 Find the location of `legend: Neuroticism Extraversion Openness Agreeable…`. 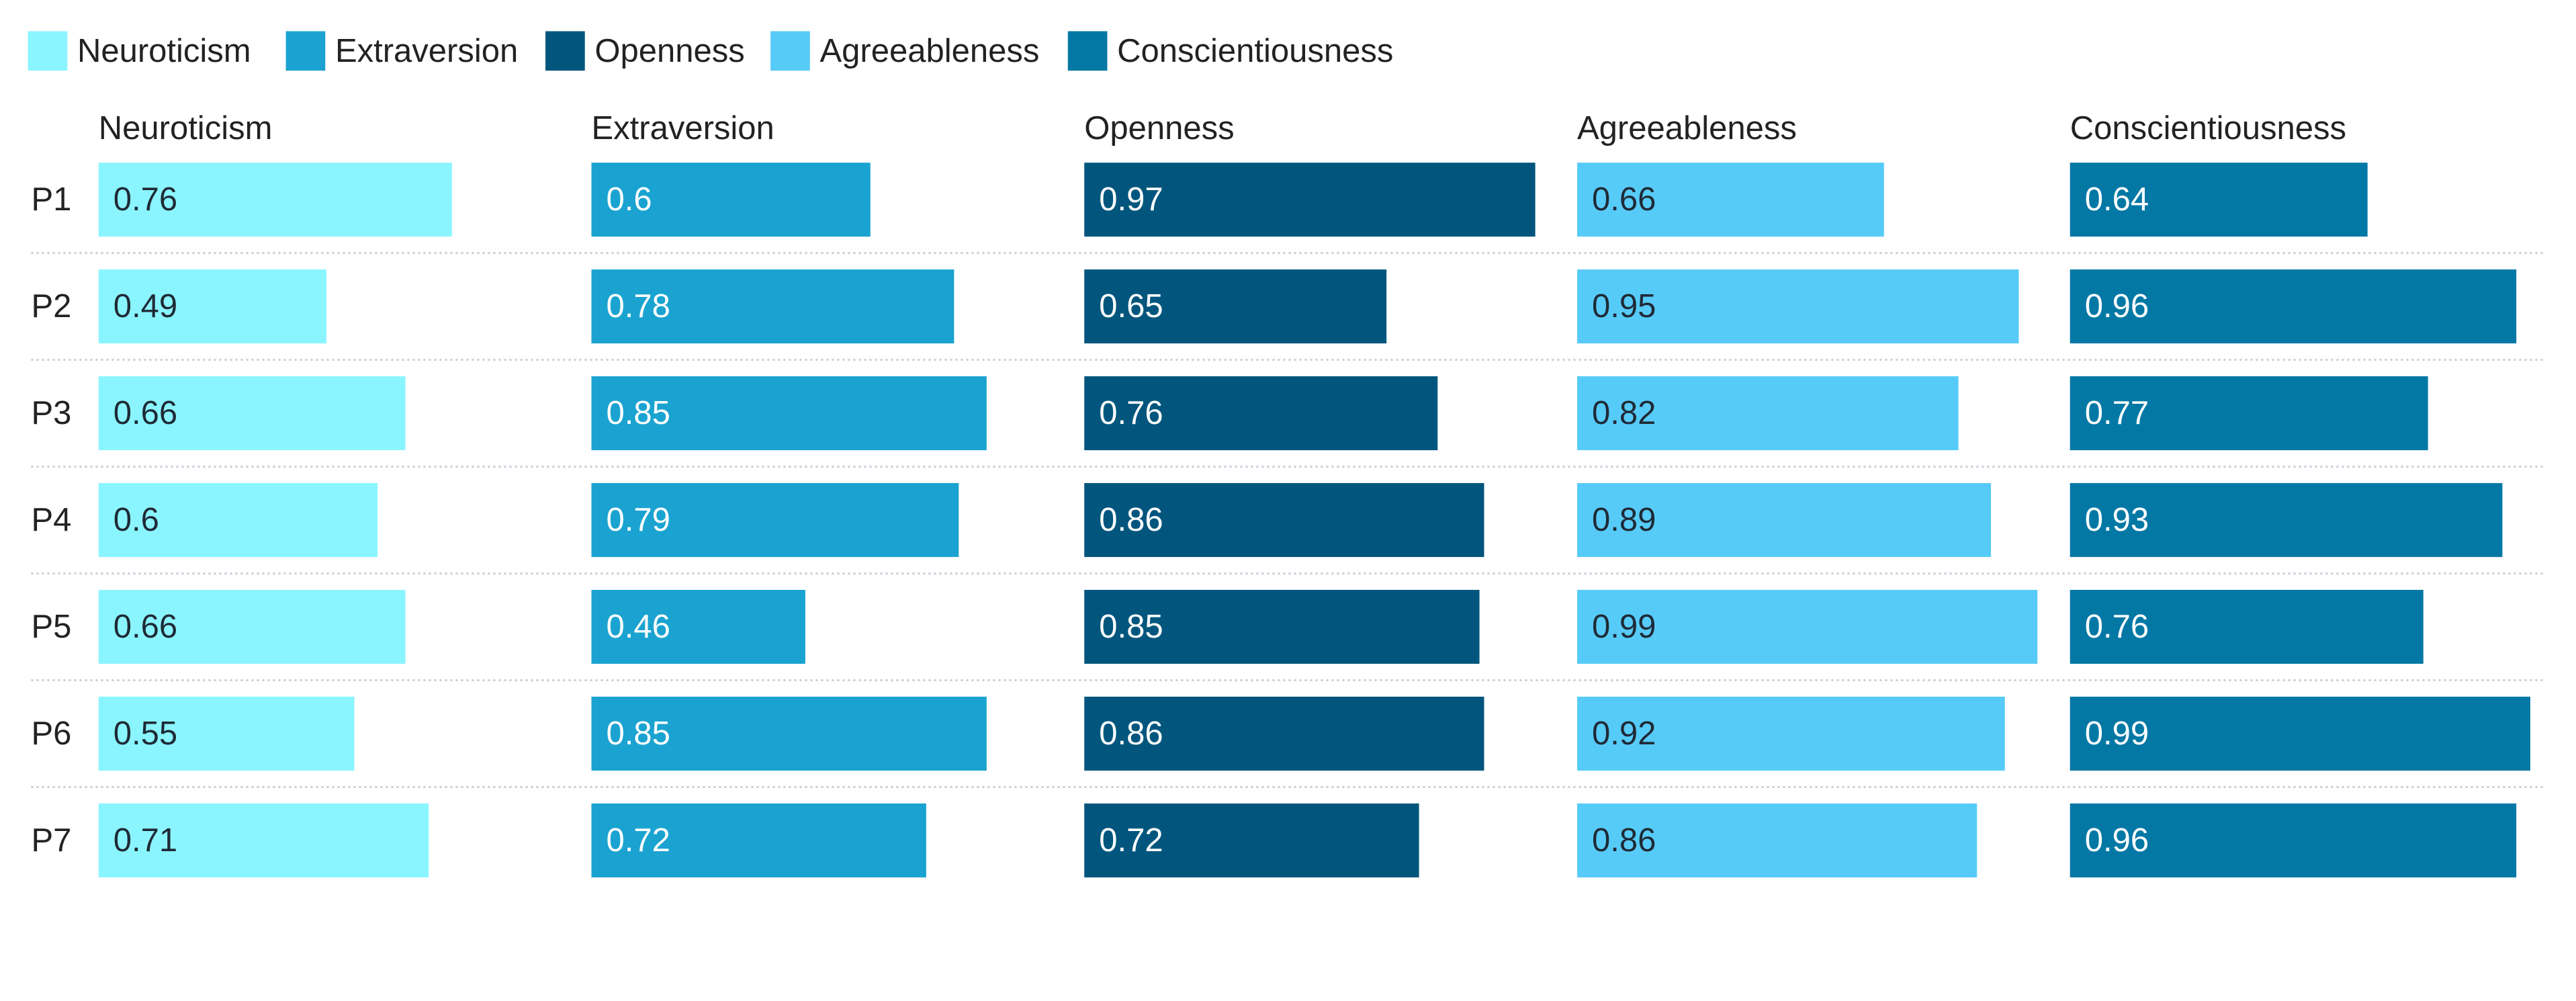

legend: Neuroticism Extraversion Openness Agreeable… is located at coordinates (711, 51).